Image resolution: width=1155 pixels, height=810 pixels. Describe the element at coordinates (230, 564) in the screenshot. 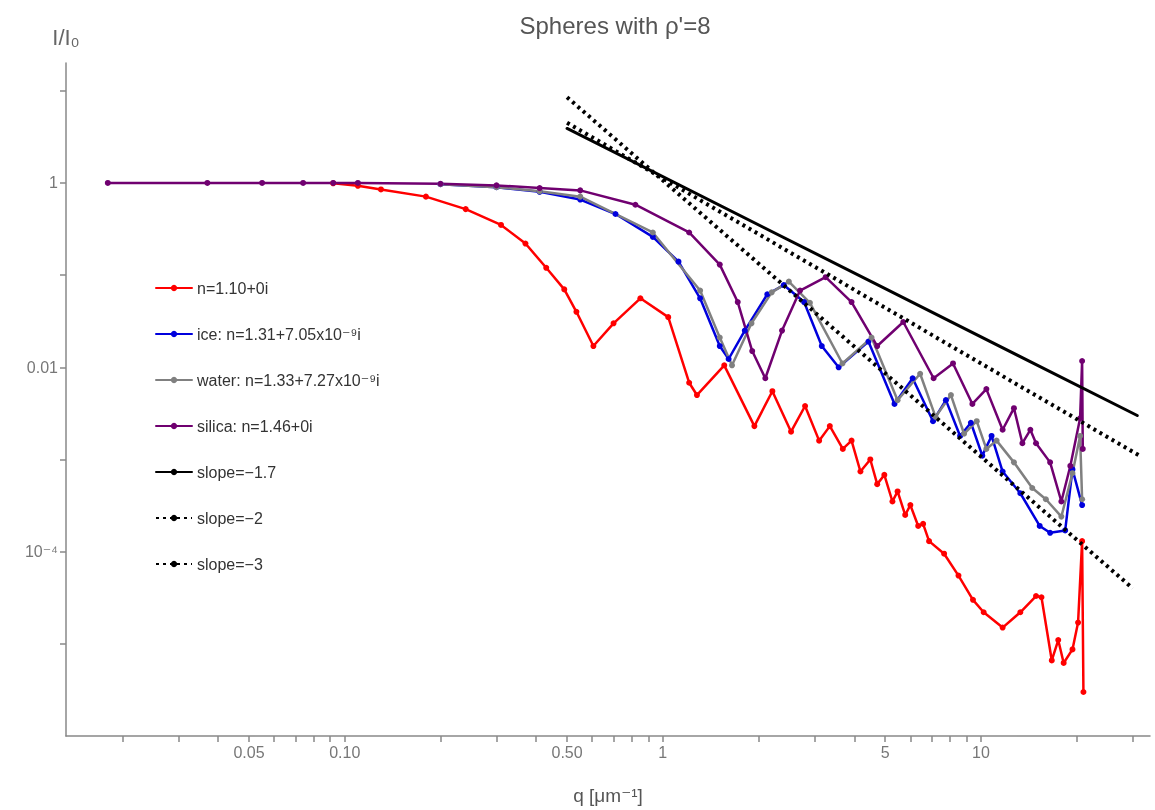

I see `legend-label: slope=−3` at that location.